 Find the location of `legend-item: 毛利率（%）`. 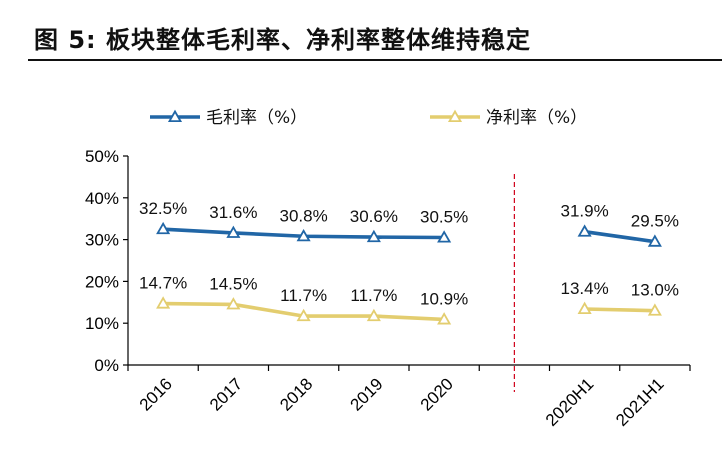

legend-item: 毛利率（%） is located at coordinates (228, 118).